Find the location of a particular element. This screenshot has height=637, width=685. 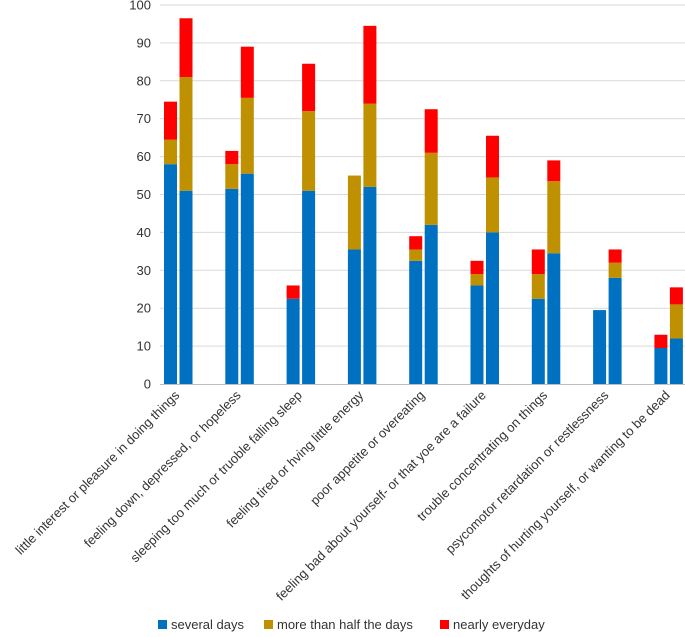

y-tick-label: 20 is located at coordinates (144, 308).